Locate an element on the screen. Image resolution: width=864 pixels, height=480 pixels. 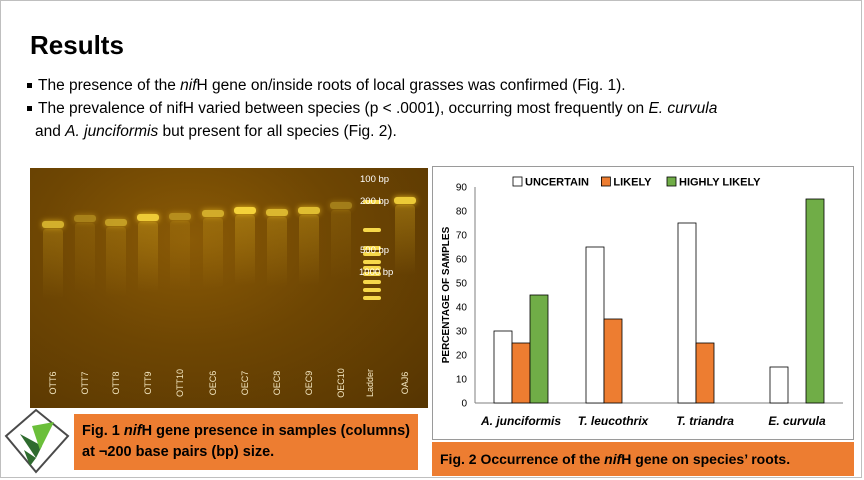
gel-lane-label: OEC7 is located at coordinates (245, 383).